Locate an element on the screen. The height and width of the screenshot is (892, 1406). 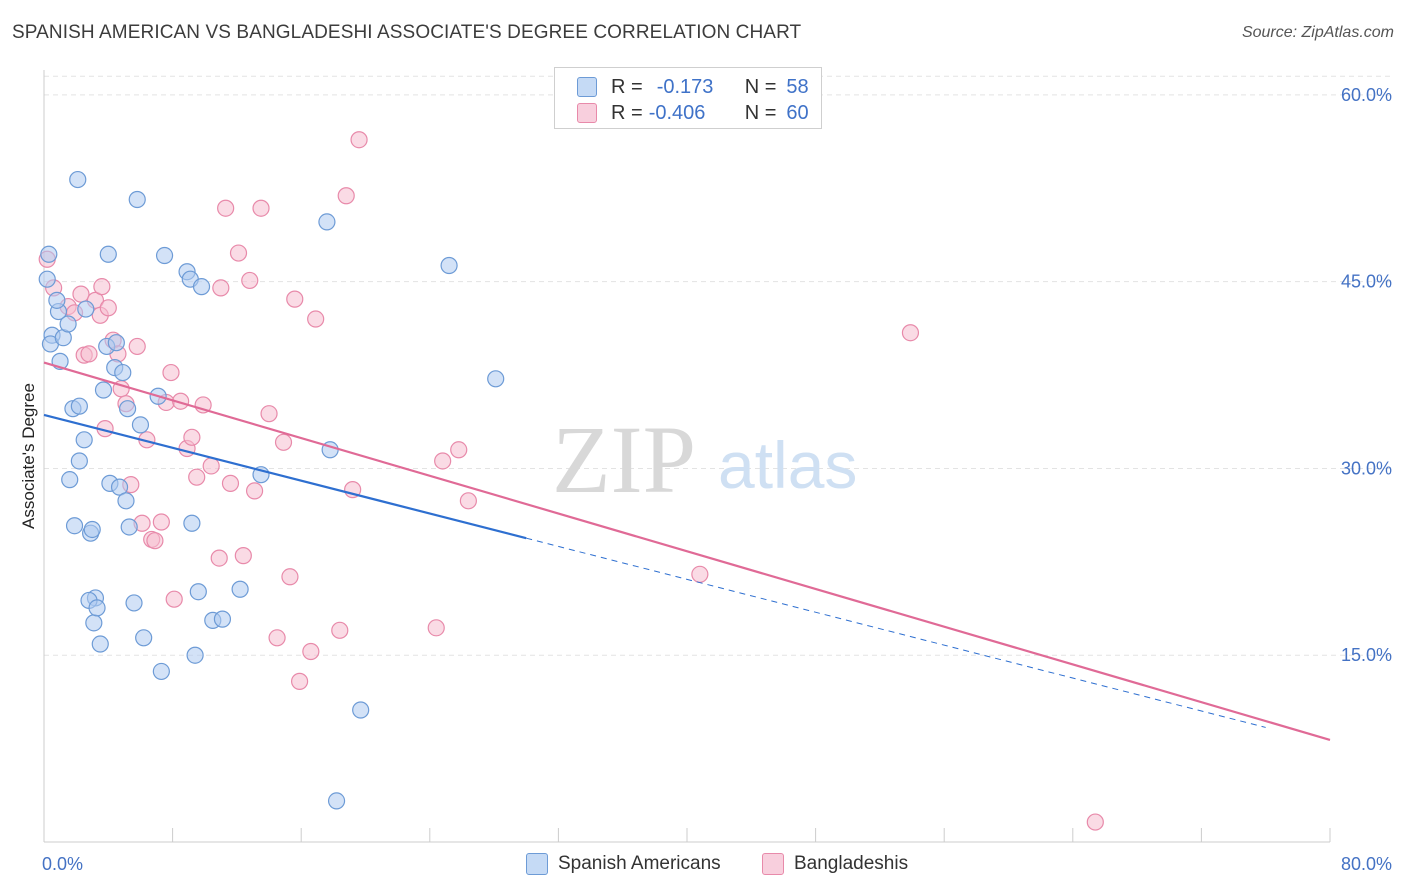
x-tick-label: 0.0% is located at coordinates (62, 864).